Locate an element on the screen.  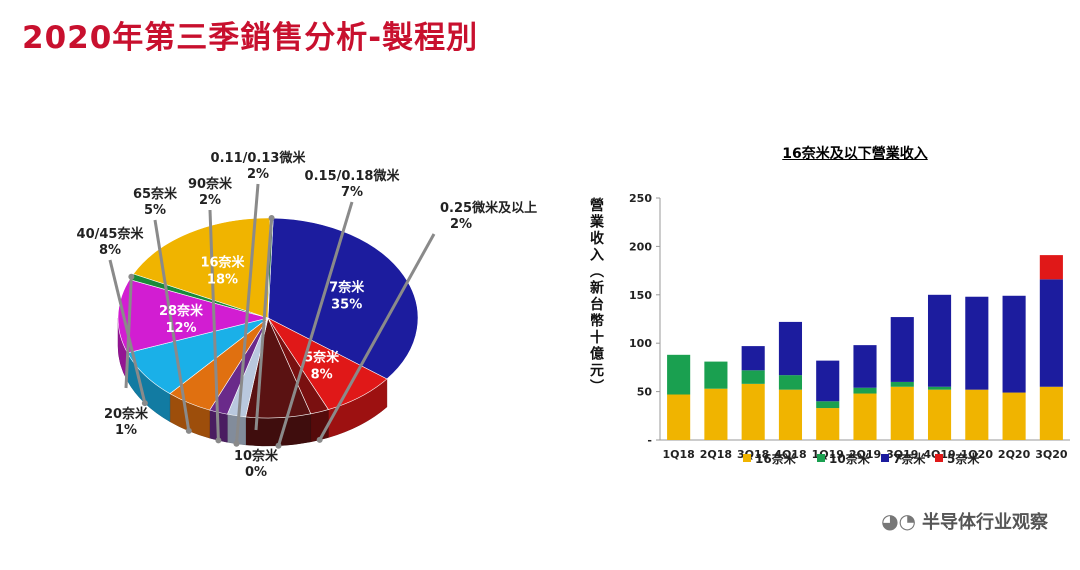
y-axis-label-char: 台 is located at coordinates (597, 304).